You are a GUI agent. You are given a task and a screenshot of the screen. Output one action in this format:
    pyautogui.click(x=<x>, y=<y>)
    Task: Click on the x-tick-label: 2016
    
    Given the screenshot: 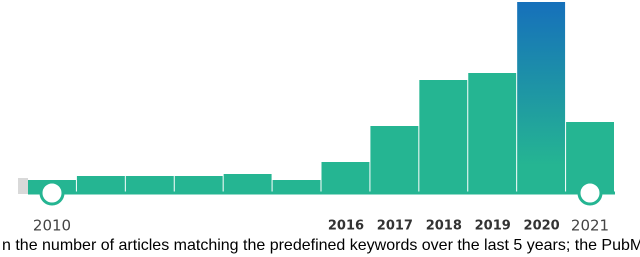 What is the action you would take?
    pyautogui.click(x=346, y=226)
    